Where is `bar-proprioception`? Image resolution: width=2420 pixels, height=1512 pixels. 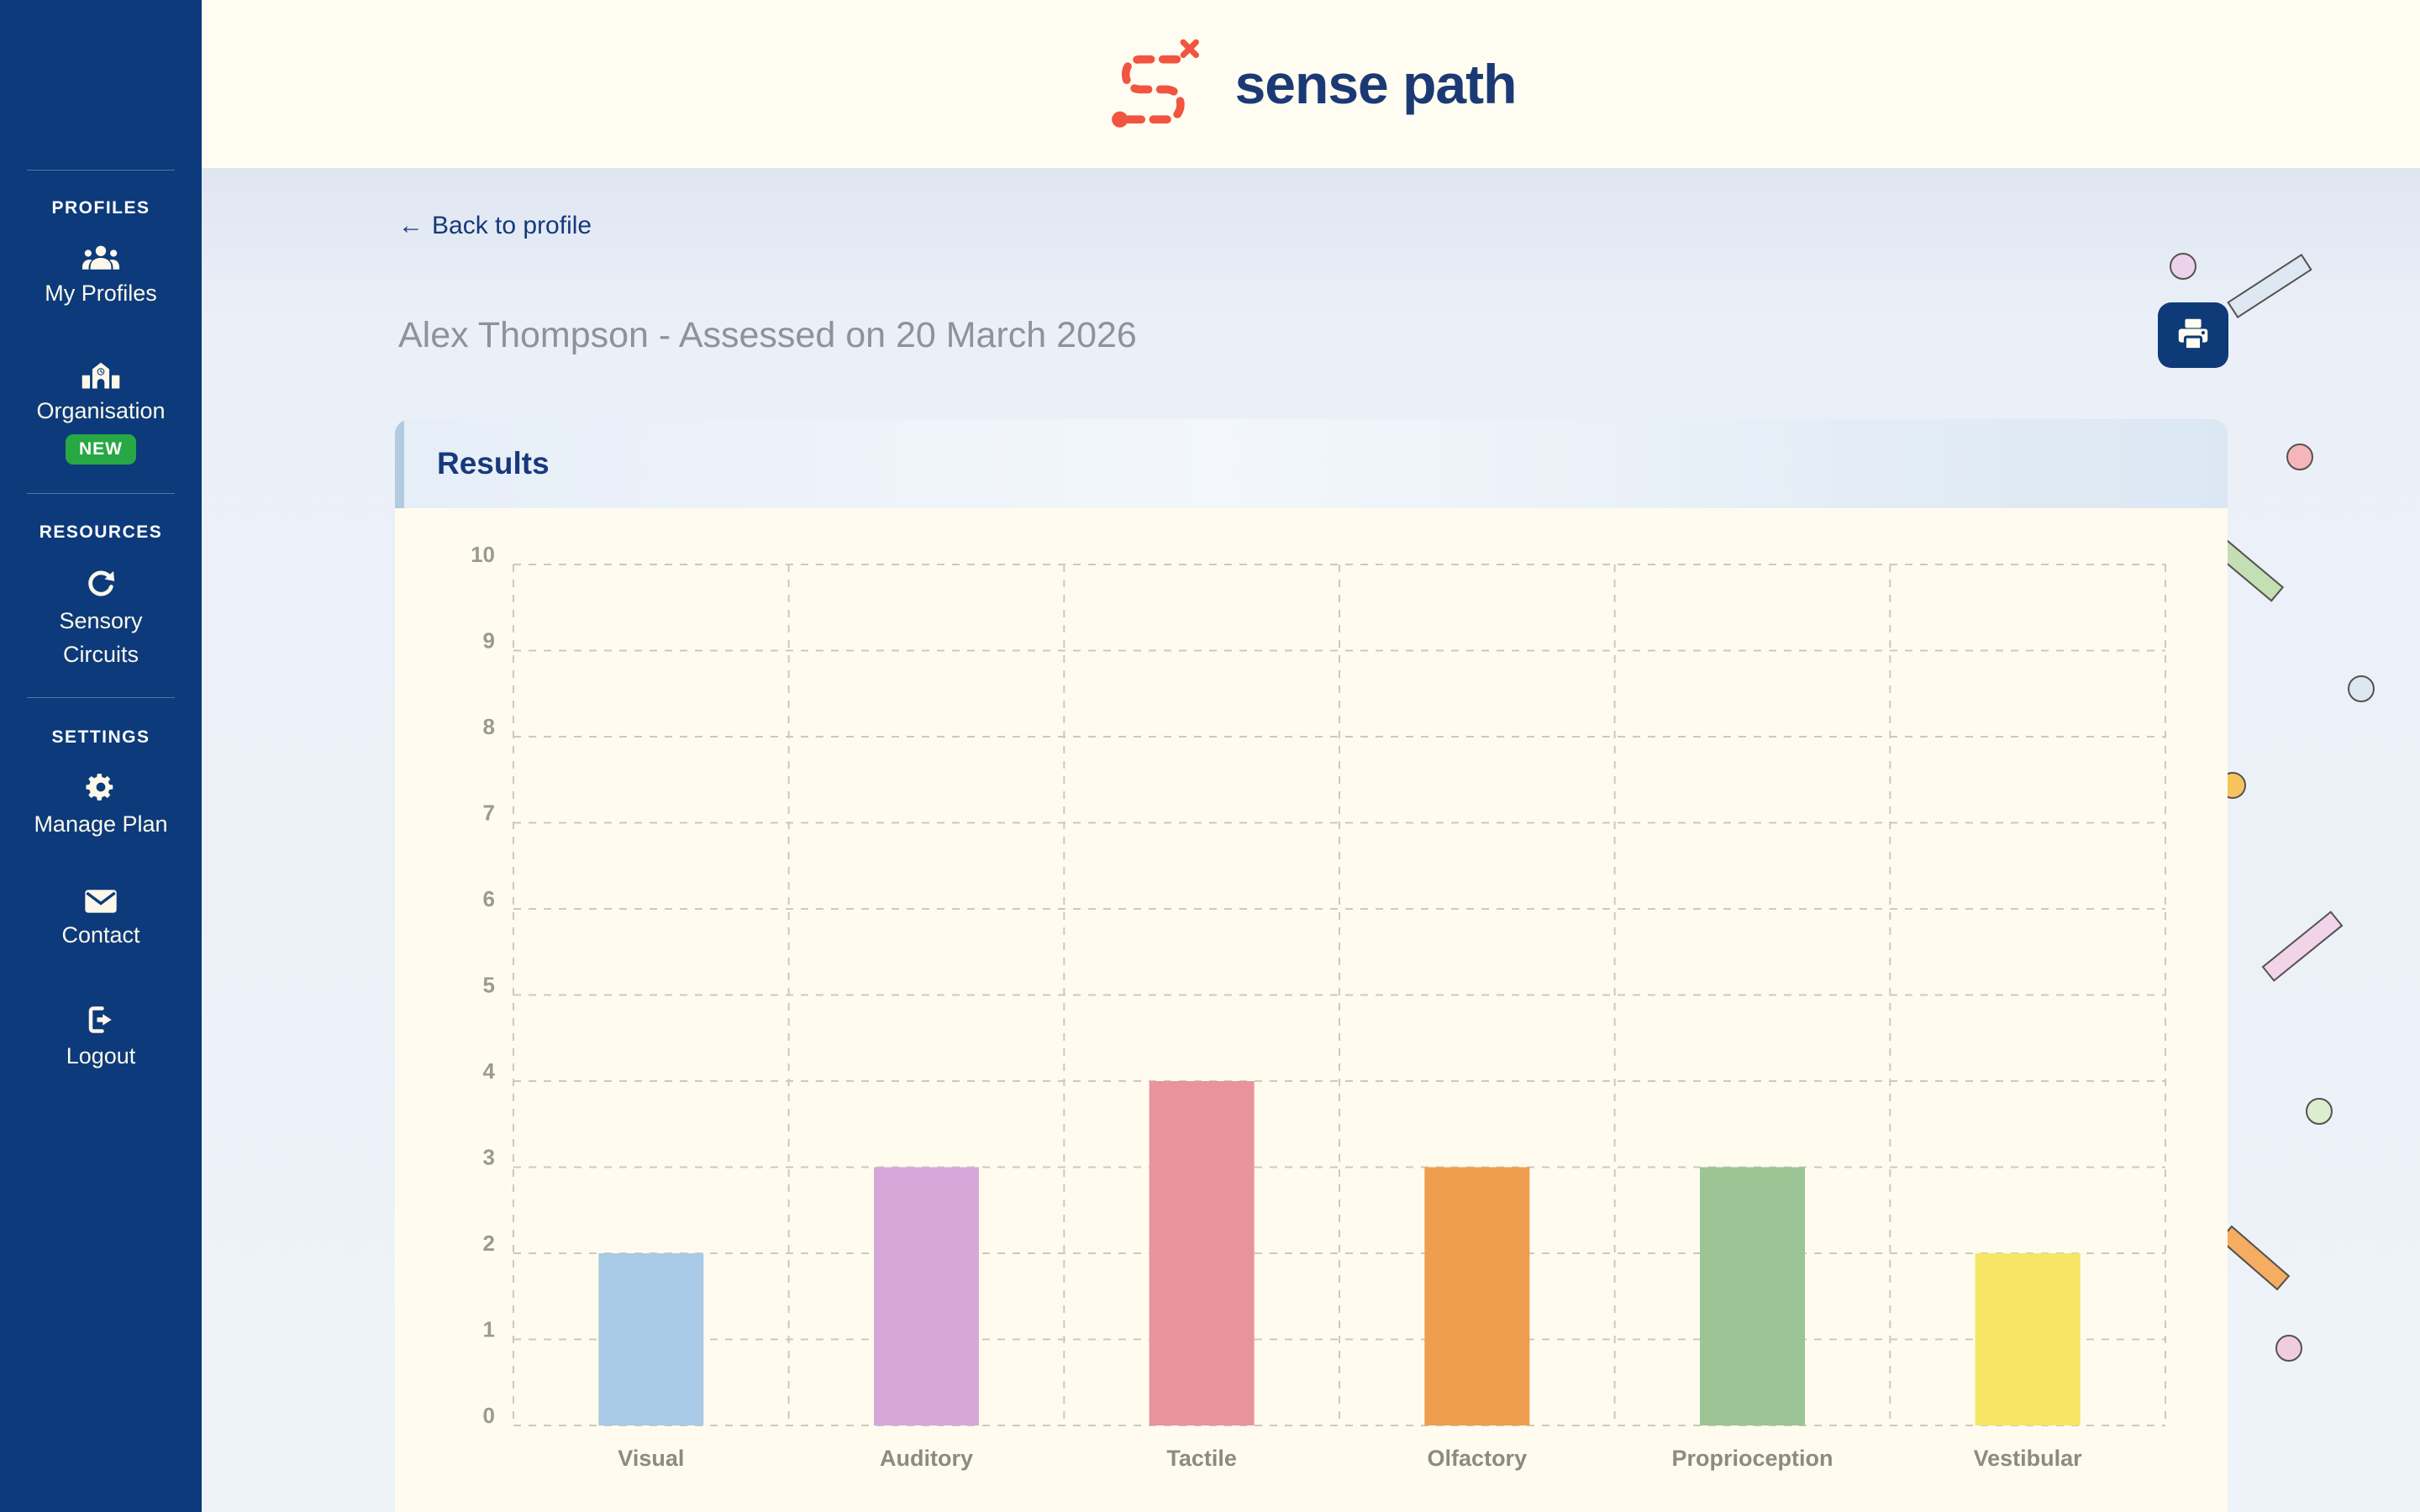
bar-proprioception is located at coordinates (1752, 1296).